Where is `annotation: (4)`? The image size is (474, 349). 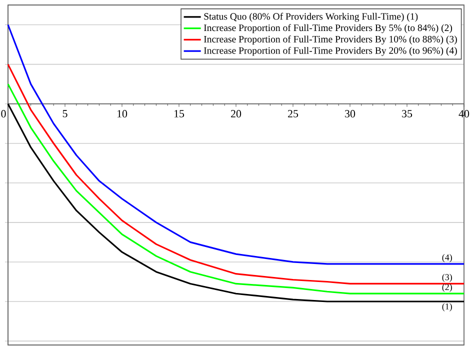
annotation: (4) is located at coordinates (447, 258).